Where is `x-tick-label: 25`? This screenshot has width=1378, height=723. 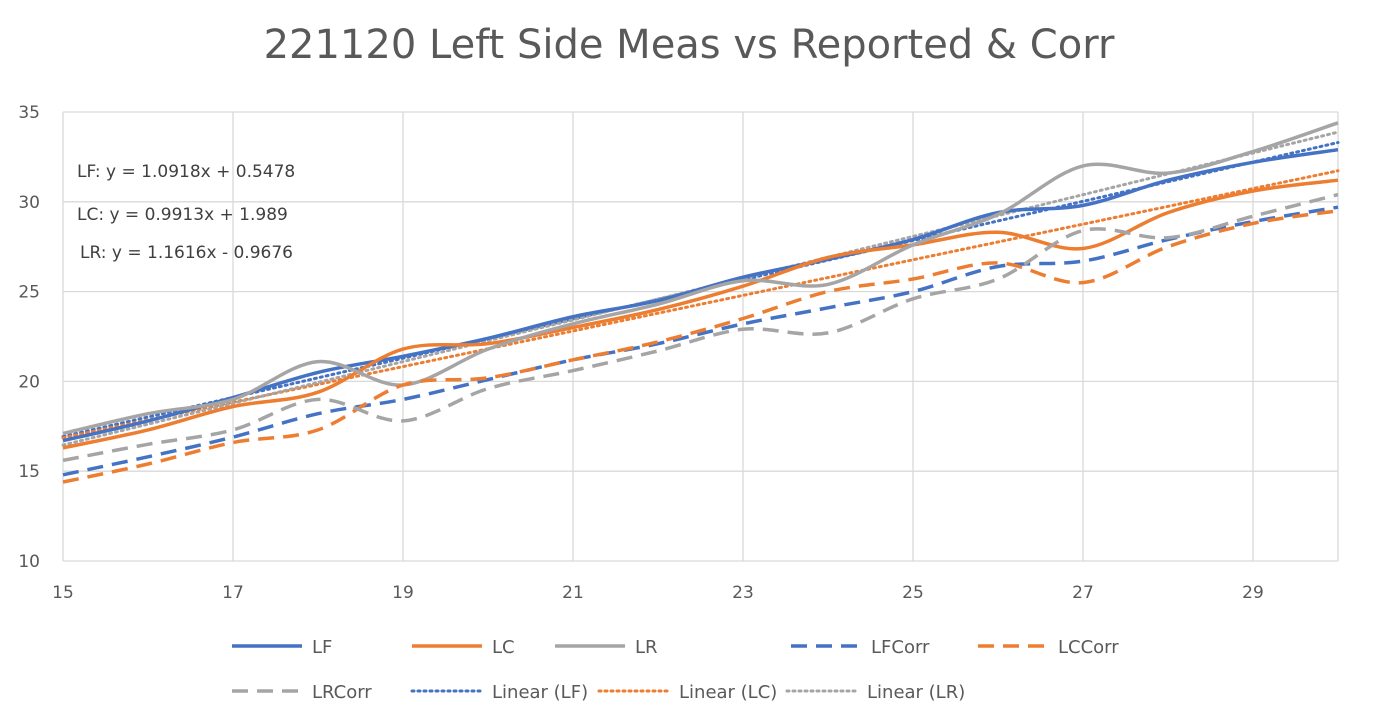 x-tick-label: 25 is located at coordinates (913, 593).